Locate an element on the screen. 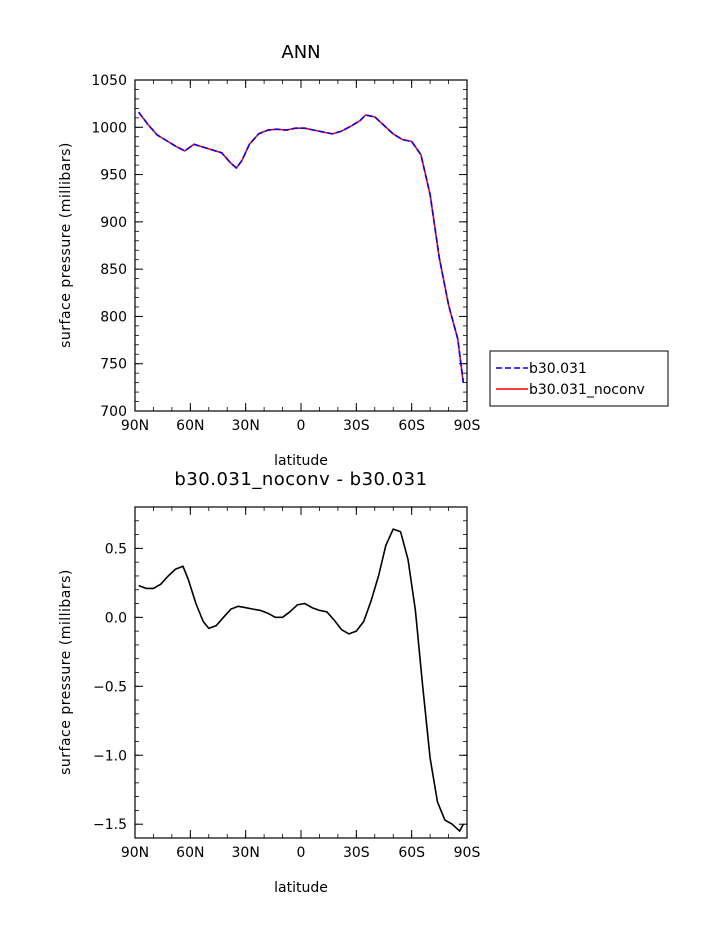  legend-label-b30-031-noconv: b30.031_noconv is located at coordinates (587, 390).